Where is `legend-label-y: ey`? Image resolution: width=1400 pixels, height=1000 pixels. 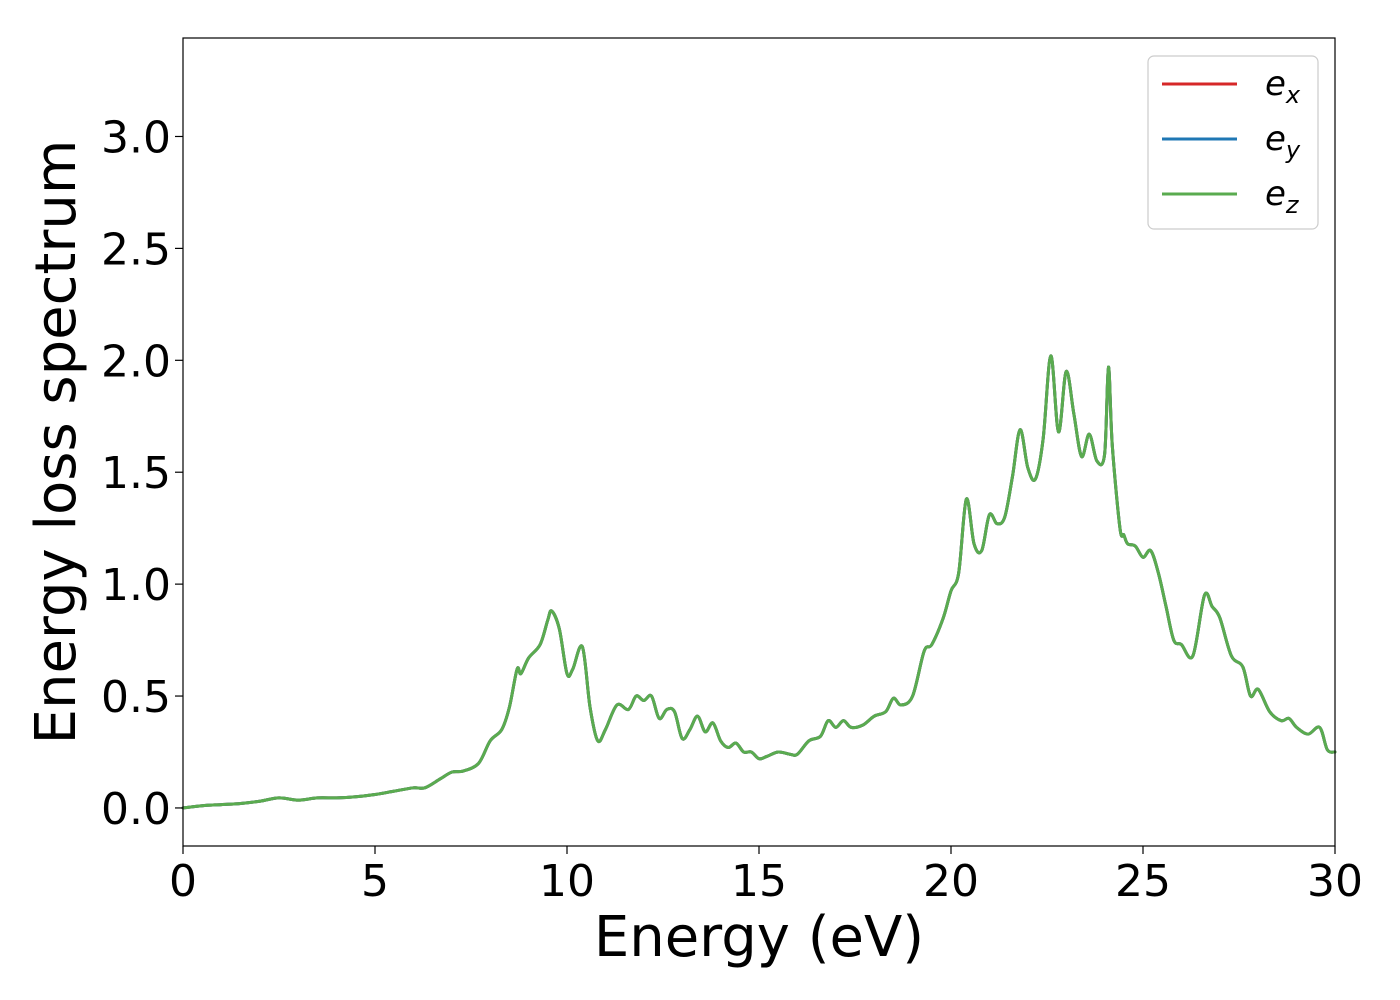
legend-label-y: ey is located at coordinates (1283, 141).